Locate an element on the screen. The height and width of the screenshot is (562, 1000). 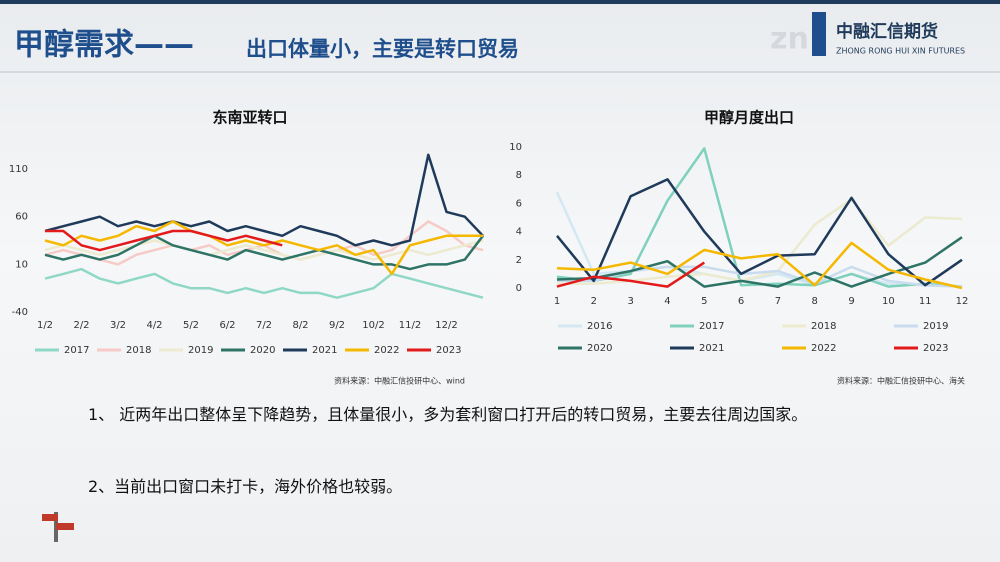
x-tick-label: 11 is located at coordinates (925, 301).